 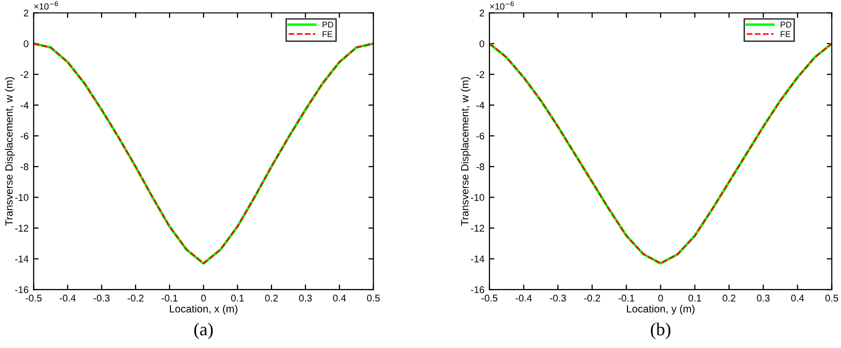 I want to click on text: (b), so click(x=660, y=331).